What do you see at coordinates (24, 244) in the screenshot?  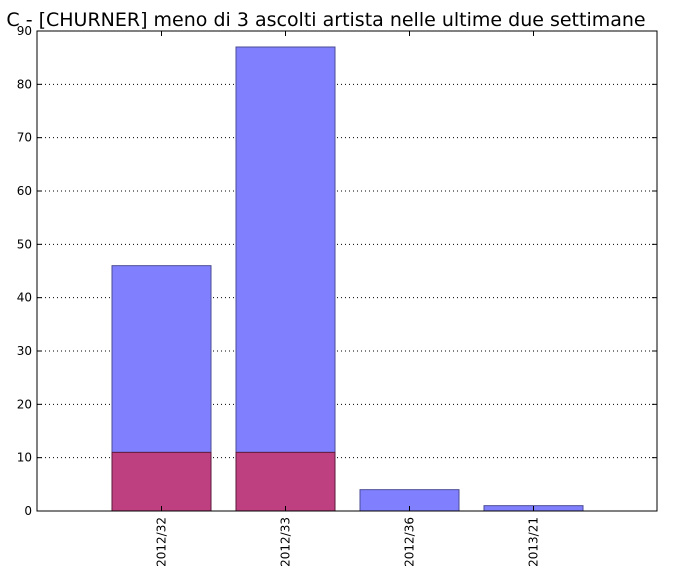 I see `y-tick-label: 50` at bounding box center [24, 244].